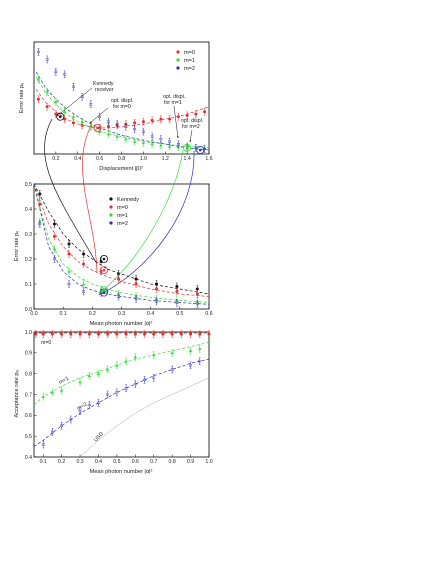 This screenshot has height=564, width=436. Describe the element at coordinates (111, 215) in the screenshot. I see `legend2-m1-marker` at that location.